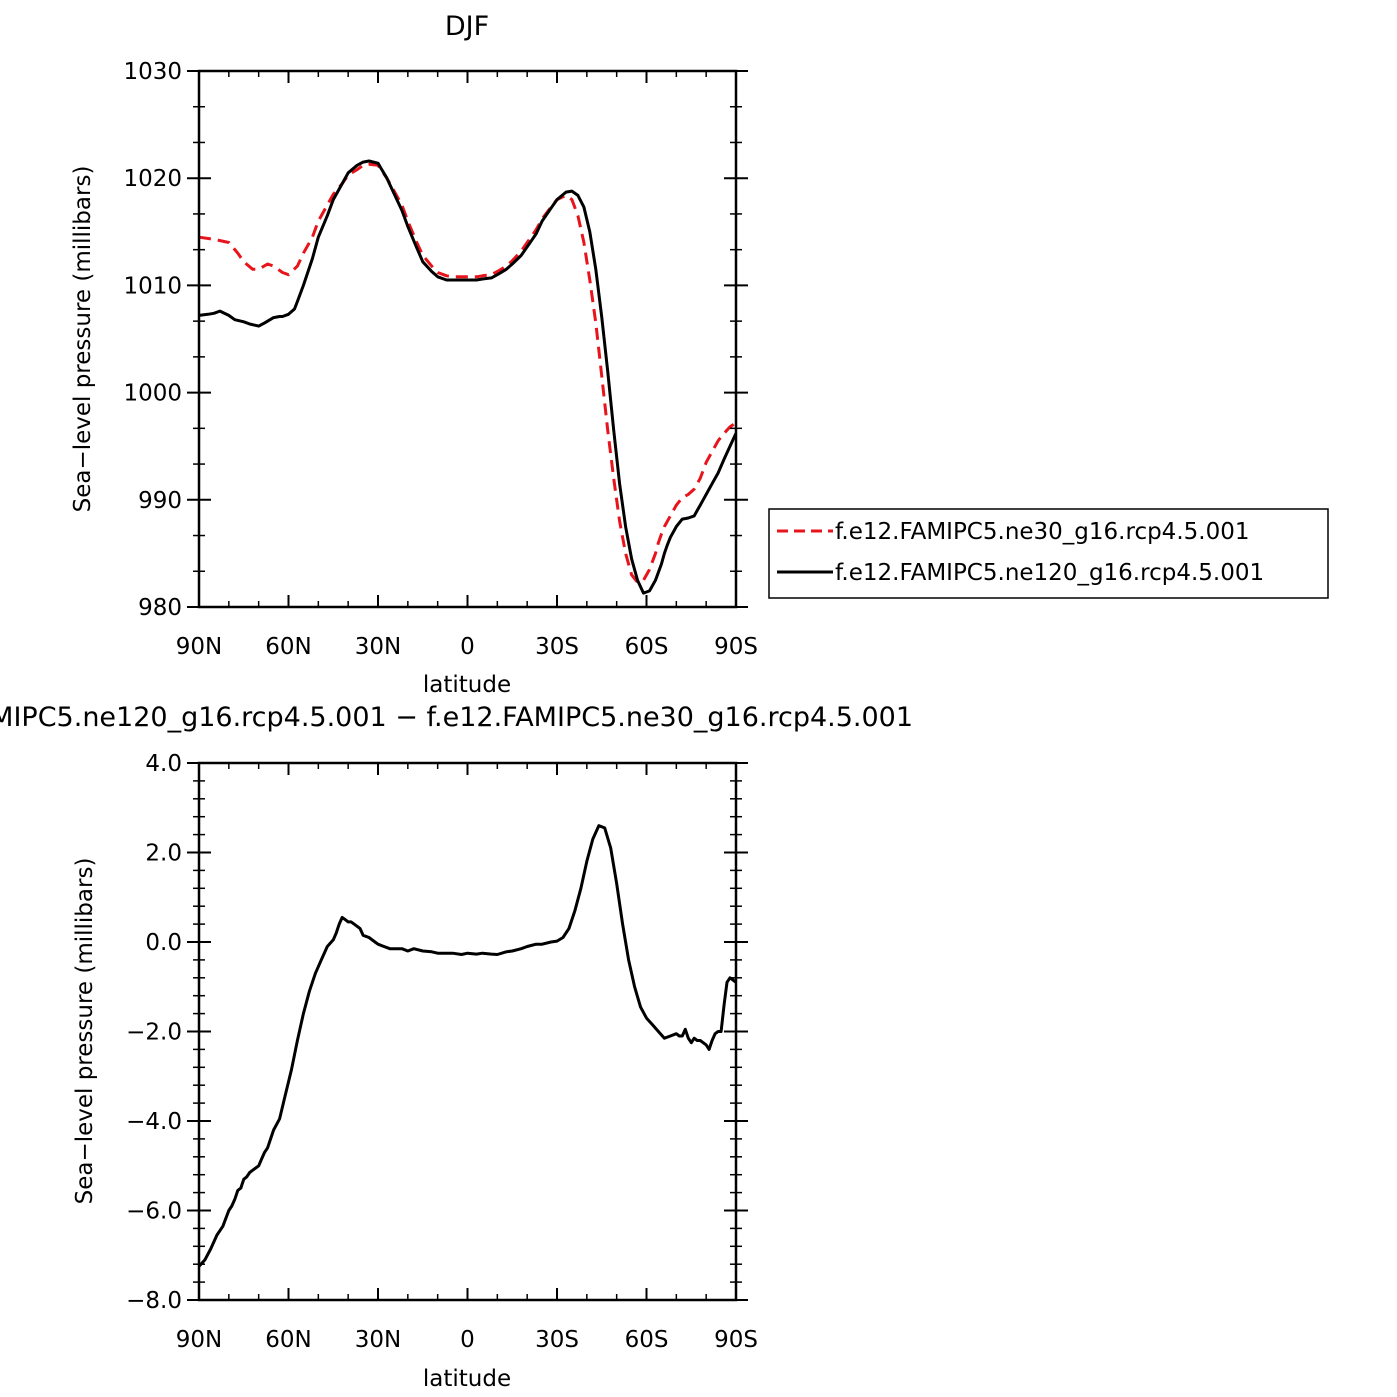  Describe the element at coordinates (647, 647) in the screenshot. I see `top-x-tick-label: 60S` at that location.